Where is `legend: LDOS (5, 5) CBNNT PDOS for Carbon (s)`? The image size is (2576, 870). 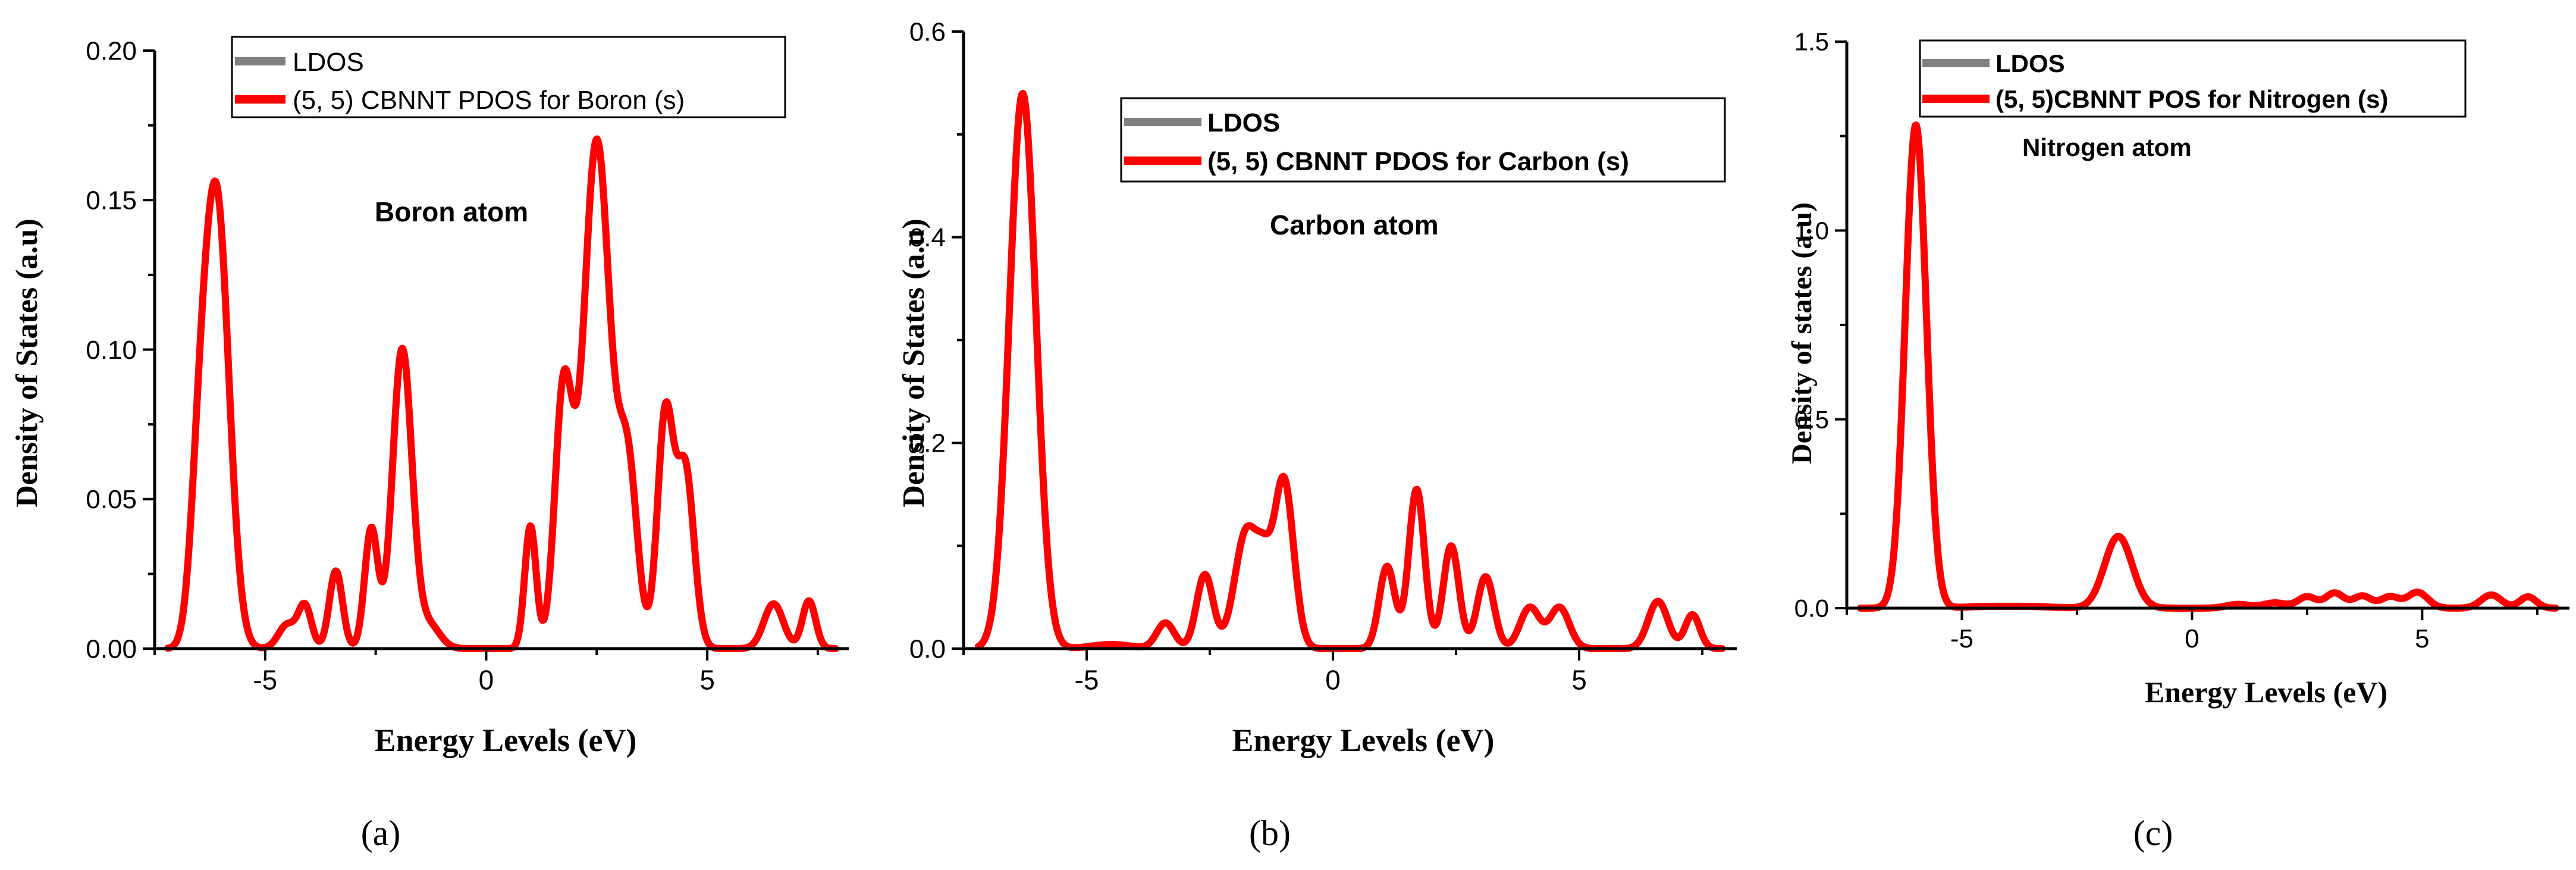
legend: LDOS (5, 5) CBNNT PDOS for Carbon (s) is located at coordinates (1423, 140).